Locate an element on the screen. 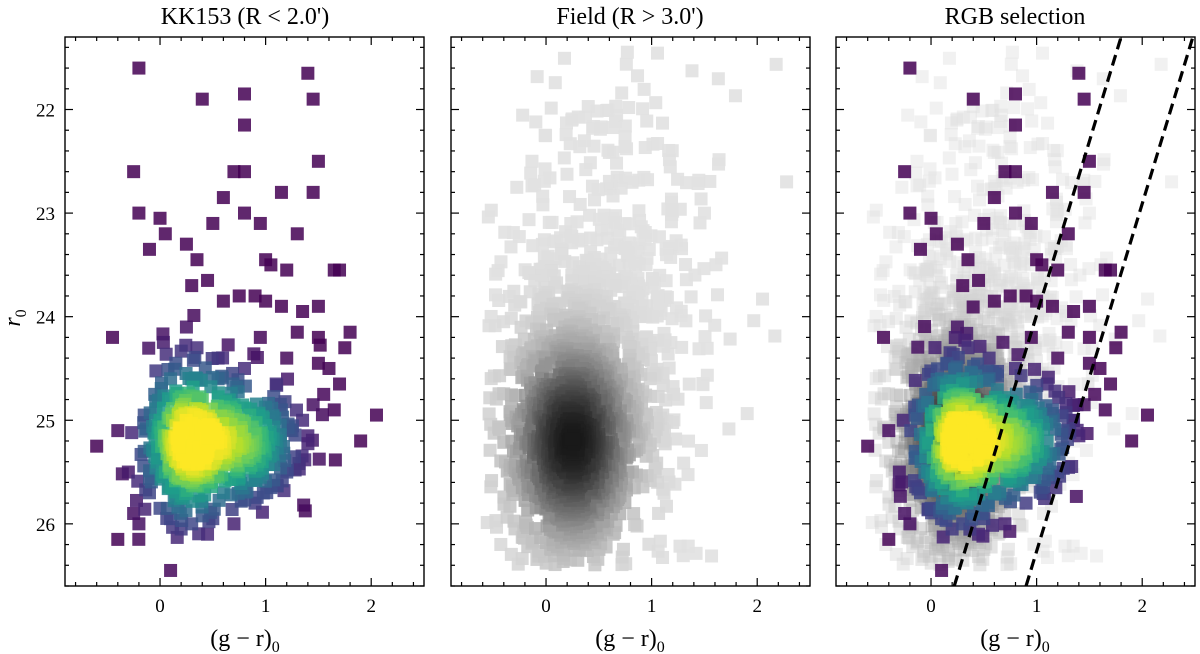  panel-title-field: Field (R > 3.0') is located at coordinates (629, 17).